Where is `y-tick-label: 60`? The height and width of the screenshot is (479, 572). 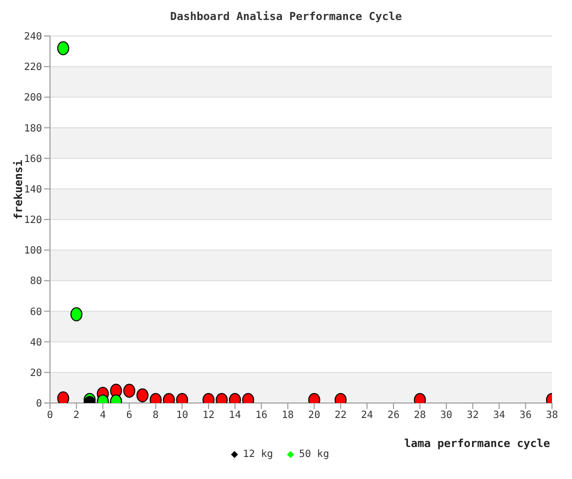 y-tick-label: 60 is located at coordinates (36, 312).